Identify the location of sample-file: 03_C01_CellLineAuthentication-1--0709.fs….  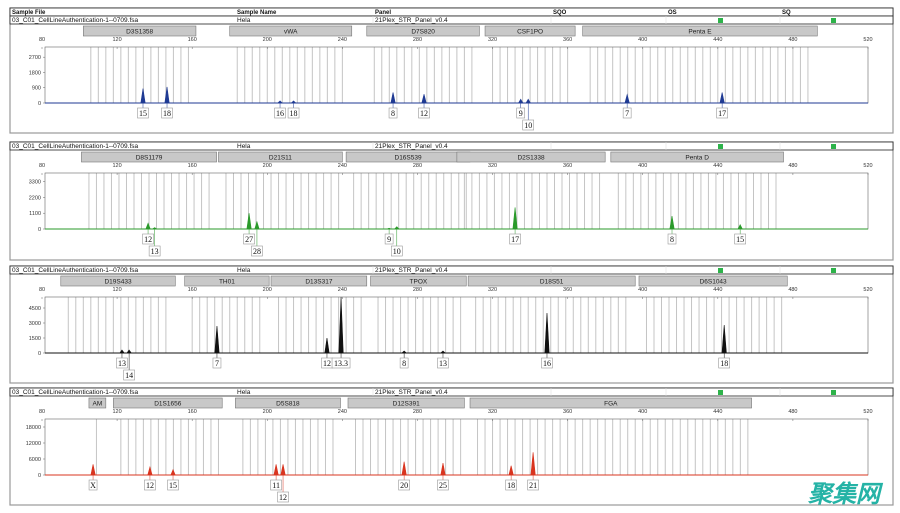
(75, 392).